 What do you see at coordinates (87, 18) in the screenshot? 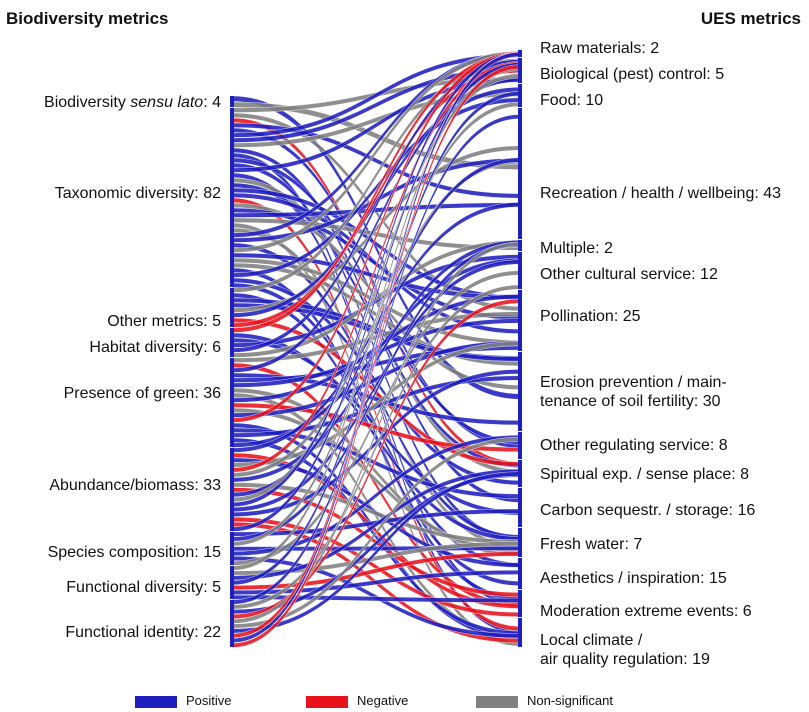
I see `left-header: Biodiversity metrics` at bounding box center [87, 18].